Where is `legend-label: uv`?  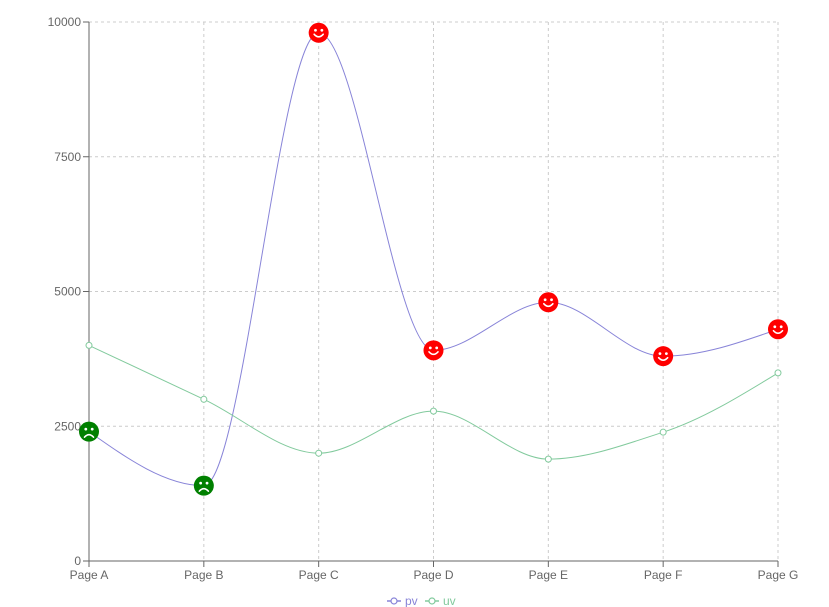
legend-label: uv is located at coordinates (449, 600).